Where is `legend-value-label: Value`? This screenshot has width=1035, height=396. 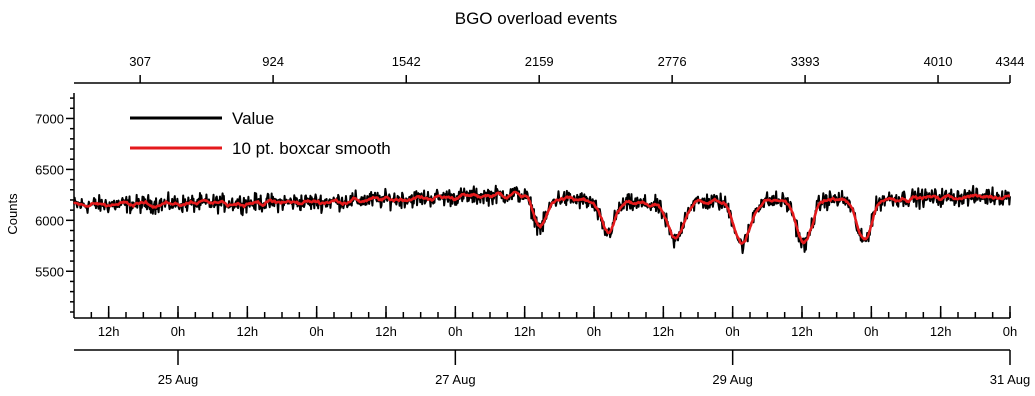
legend-value-label: Value is located at coordinates (253, 118).